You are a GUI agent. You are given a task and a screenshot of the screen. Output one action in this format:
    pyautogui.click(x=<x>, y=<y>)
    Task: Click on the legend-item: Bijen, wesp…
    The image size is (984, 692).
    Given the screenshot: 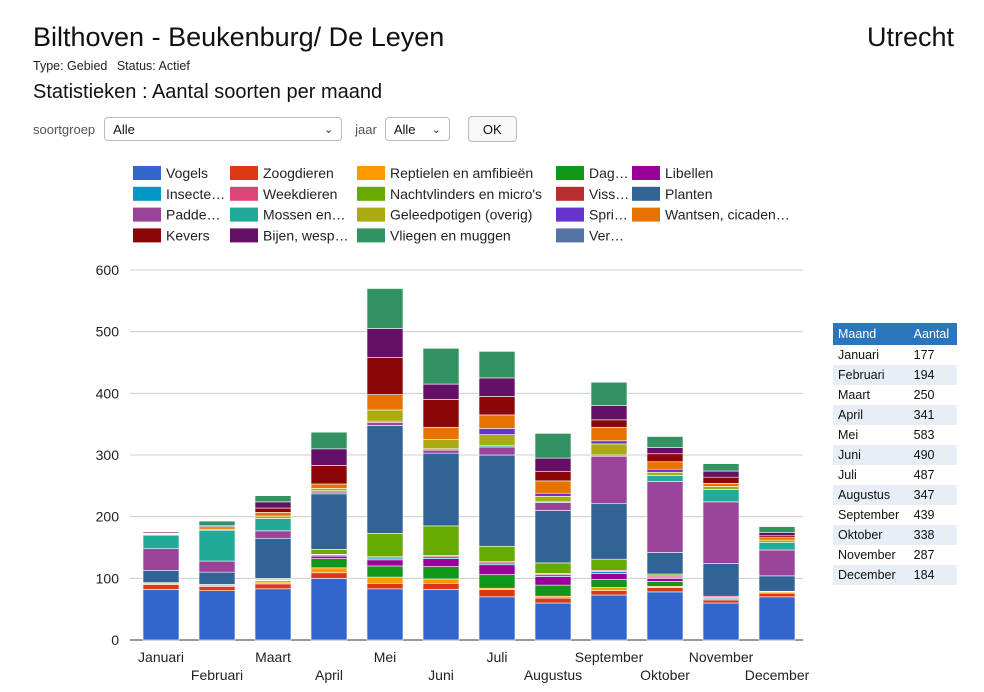 What is the action you would take?
    pyautogui.click(x=289, y=235)
    